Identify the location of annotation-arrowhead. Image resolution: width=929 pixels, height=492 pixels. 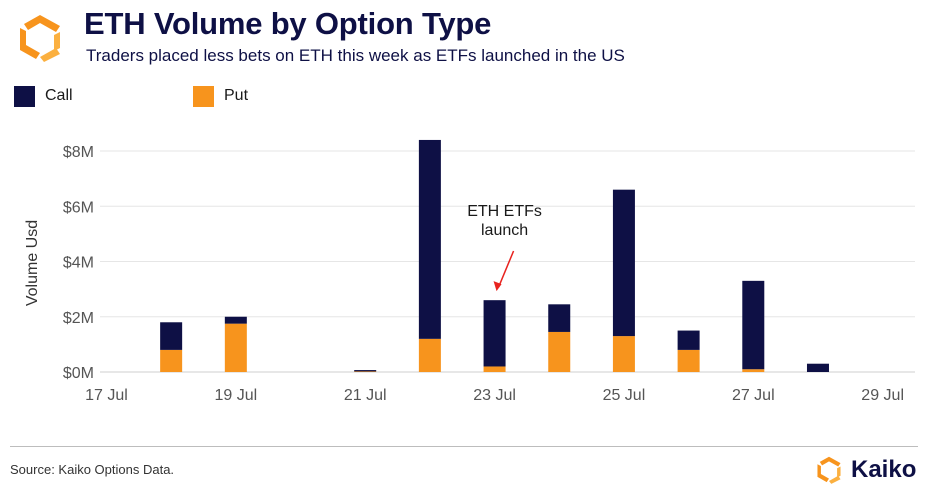
(497, 286).